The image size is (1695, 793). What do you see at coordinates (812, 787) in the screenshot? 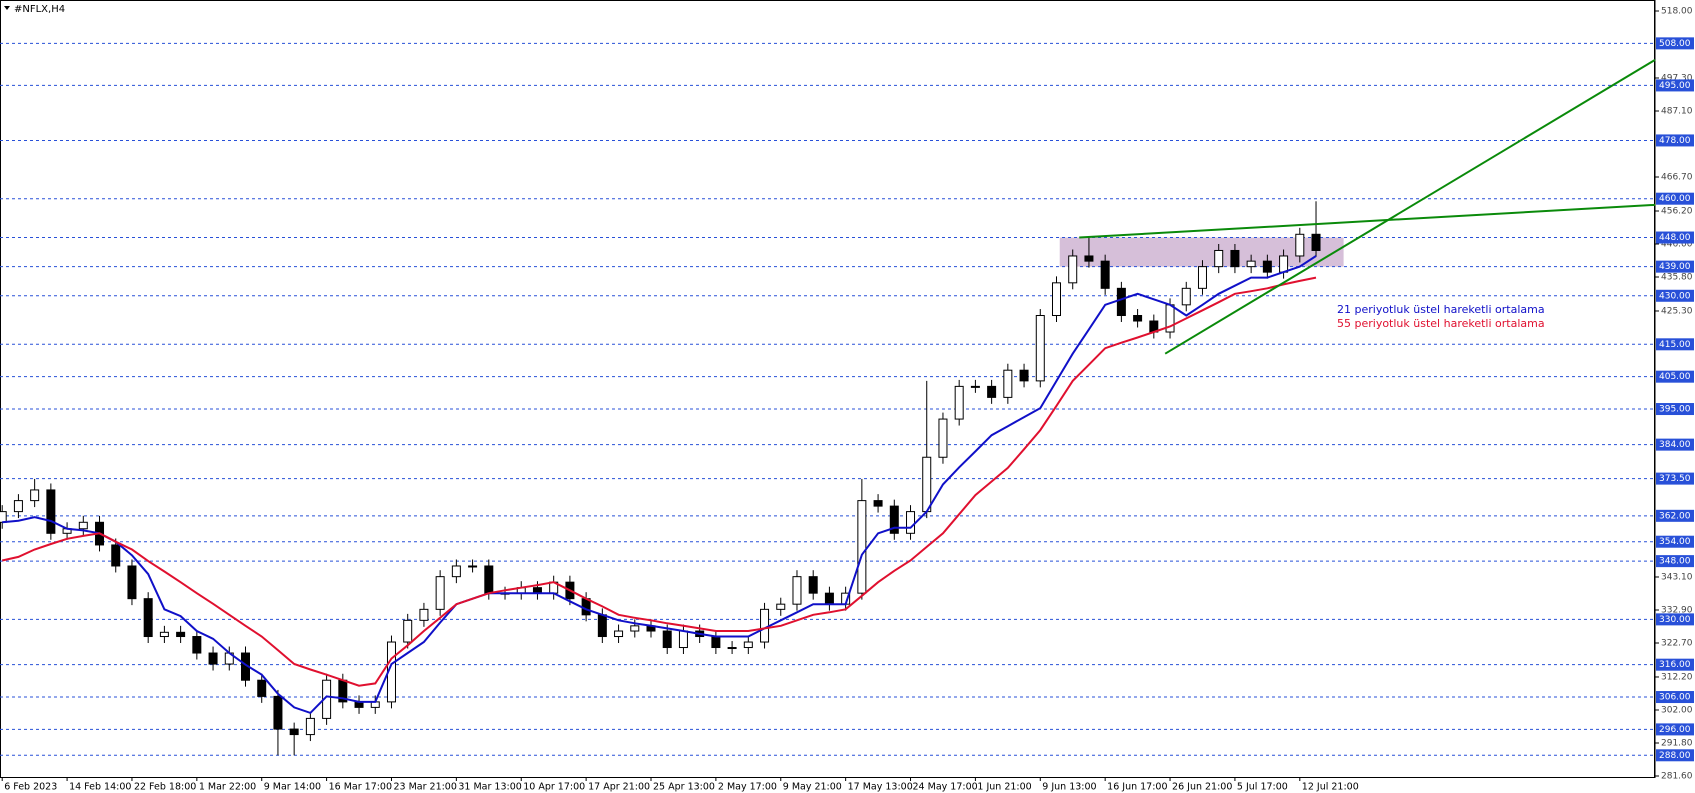
I see `x-tick-label: 9 May 21:00` at bounding box center [812, 787].